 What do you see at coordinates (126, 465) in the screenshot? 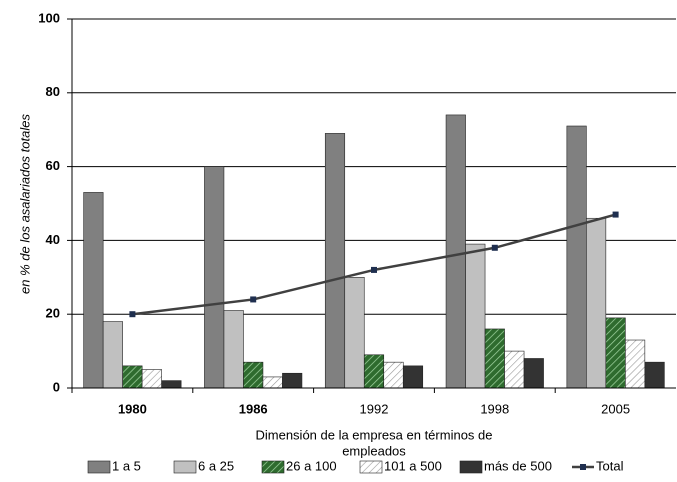
I see `legend-label: 1 a 5` at bounding box center [126, 465].